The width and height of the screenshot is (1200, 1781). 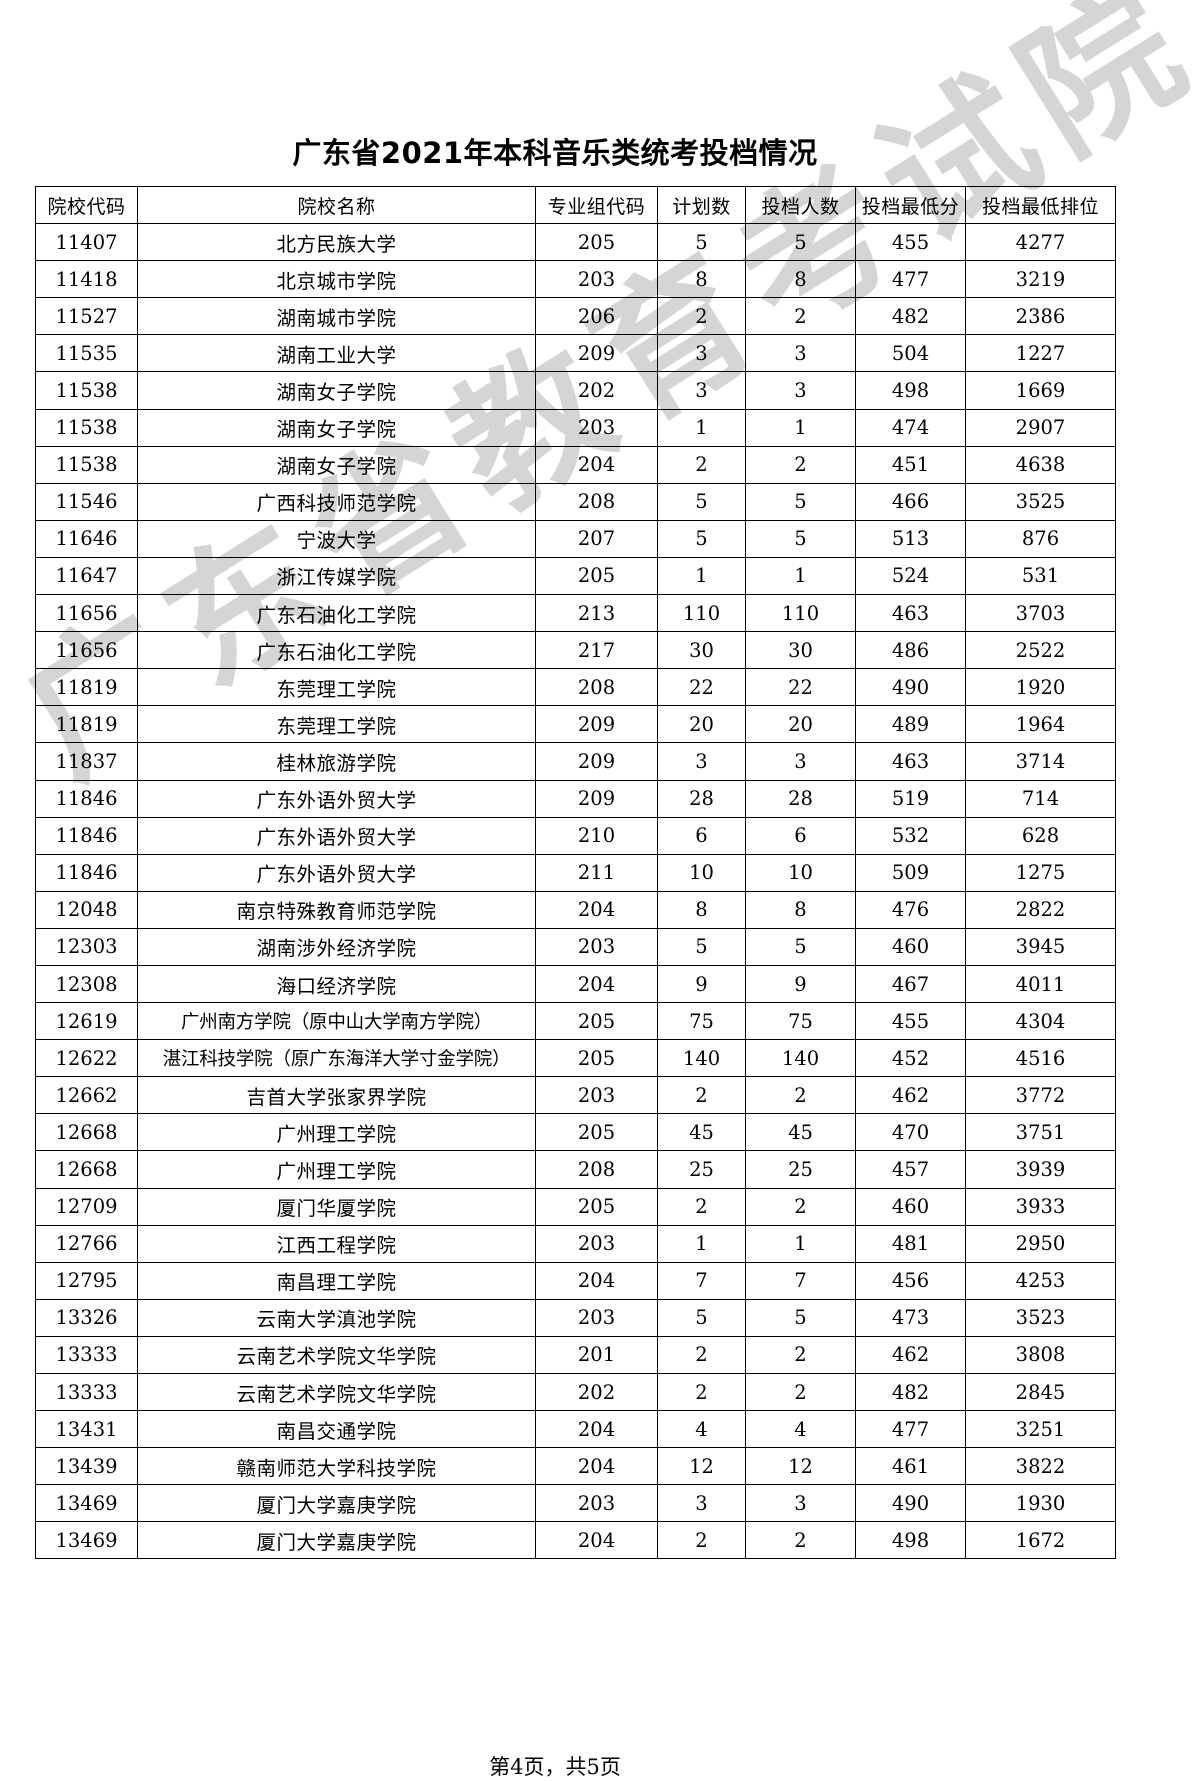 What do you see at coordinates (701, 1132) in the screenshot?
I see `cell-plan-count: 45` at bounding box center [701, 1132].